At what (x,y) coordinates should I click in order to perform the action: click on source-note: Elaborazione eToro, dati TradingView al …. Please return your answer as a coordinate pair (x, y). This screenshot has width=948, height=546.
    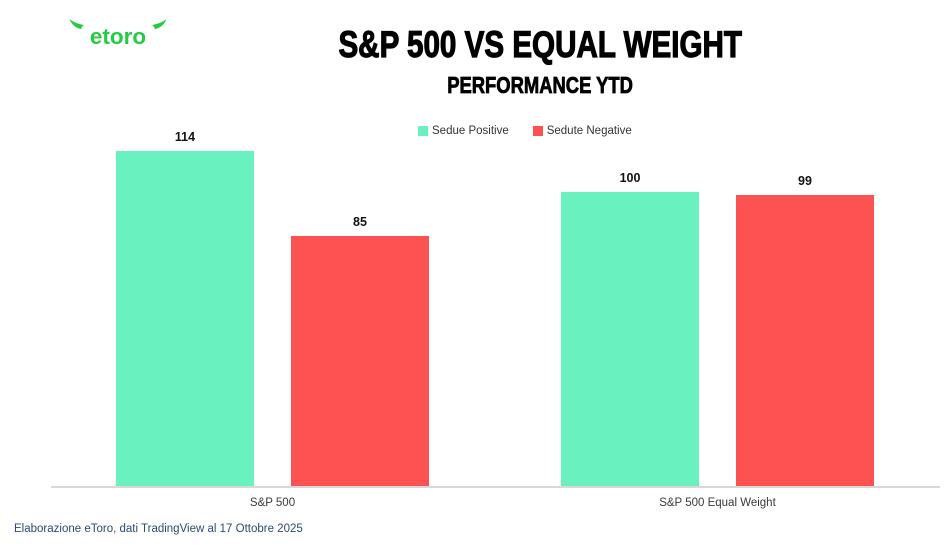
    Looking at the image, I should click on (158, 529).